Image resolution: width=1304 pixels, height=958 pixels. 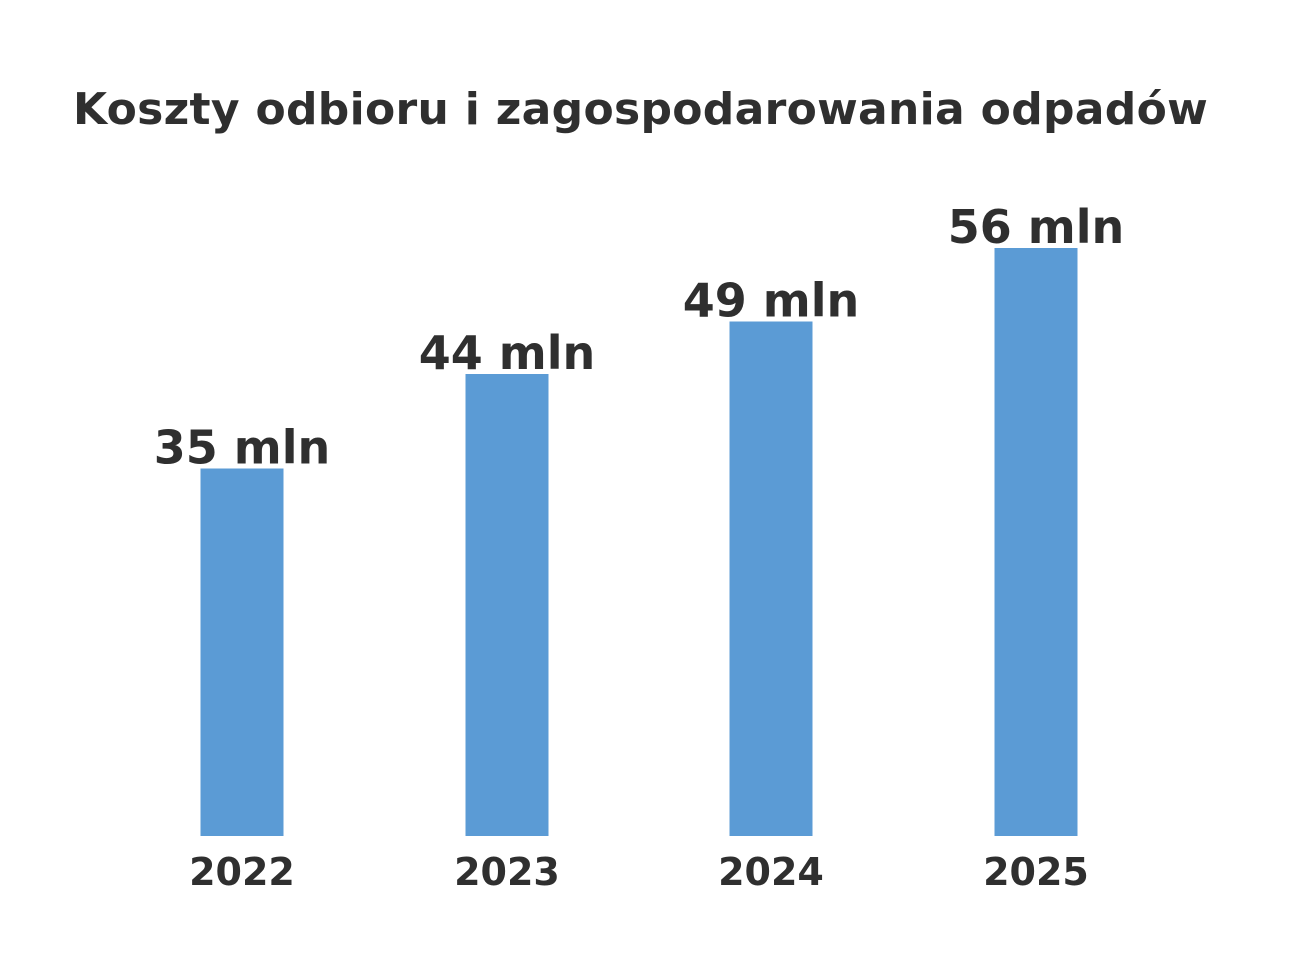 What do you see at coordinates (507, 872) in the screenshot?
I see `x-tick-label-2023: 2023` at bounding box center [507, 872].